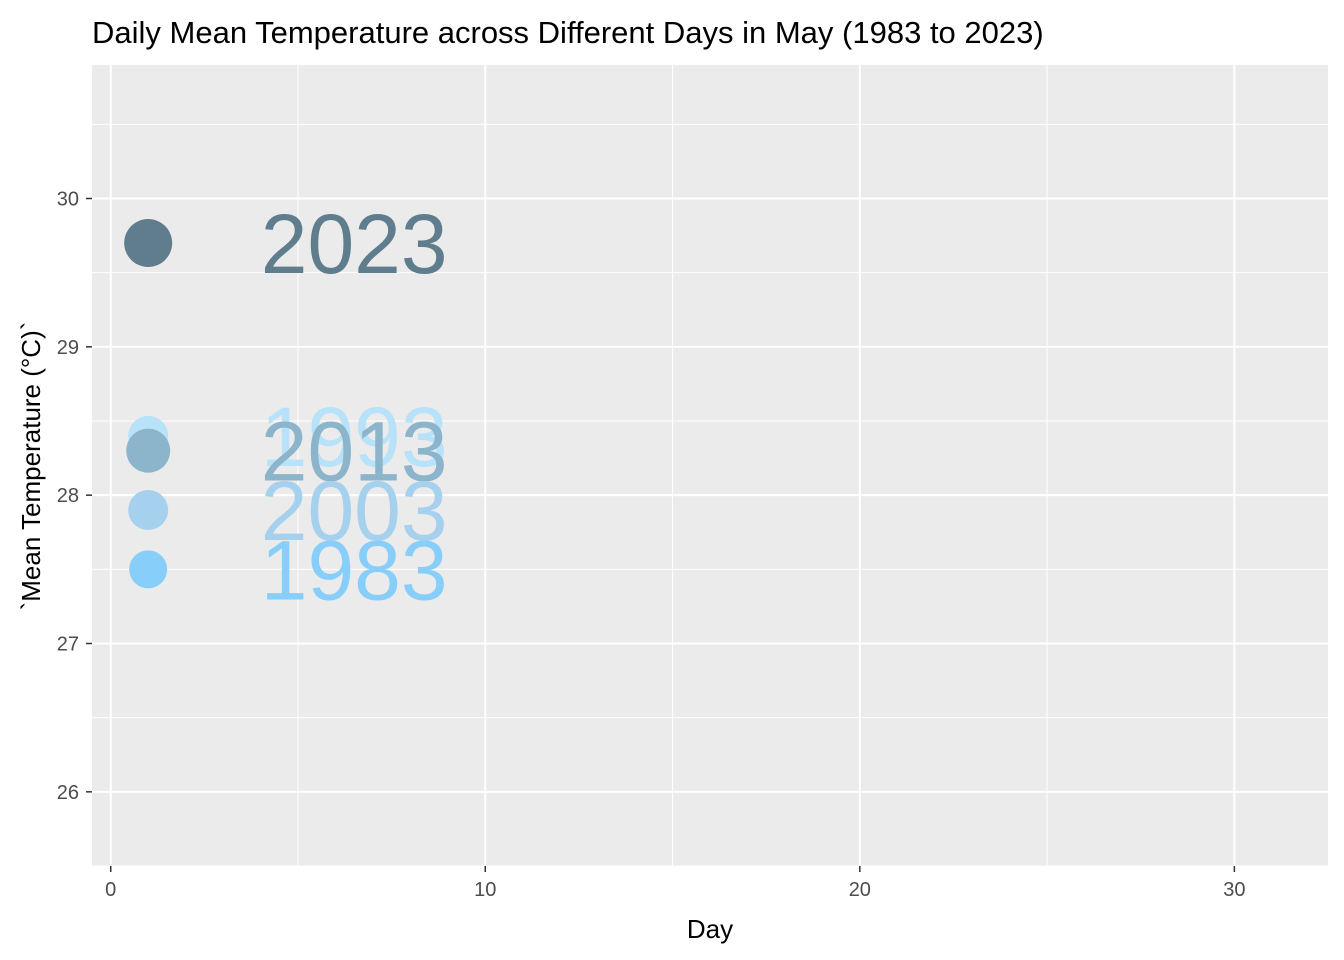  I want to click on x-axis: 0 10 20 30, so click(675, 883).